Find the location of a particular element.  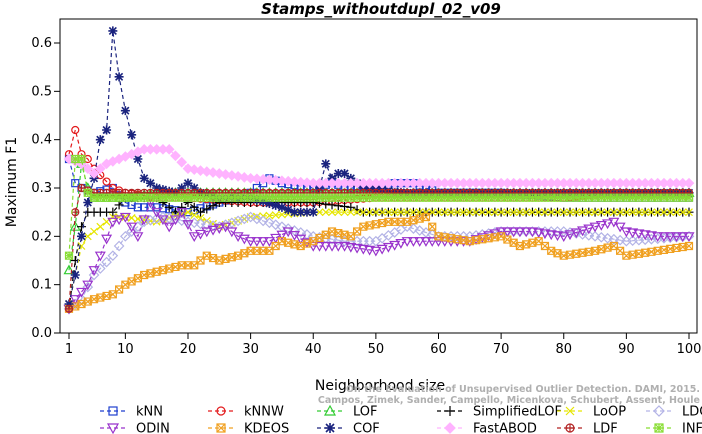

x-tick-label: 70 is located at coordinates (501, 349).